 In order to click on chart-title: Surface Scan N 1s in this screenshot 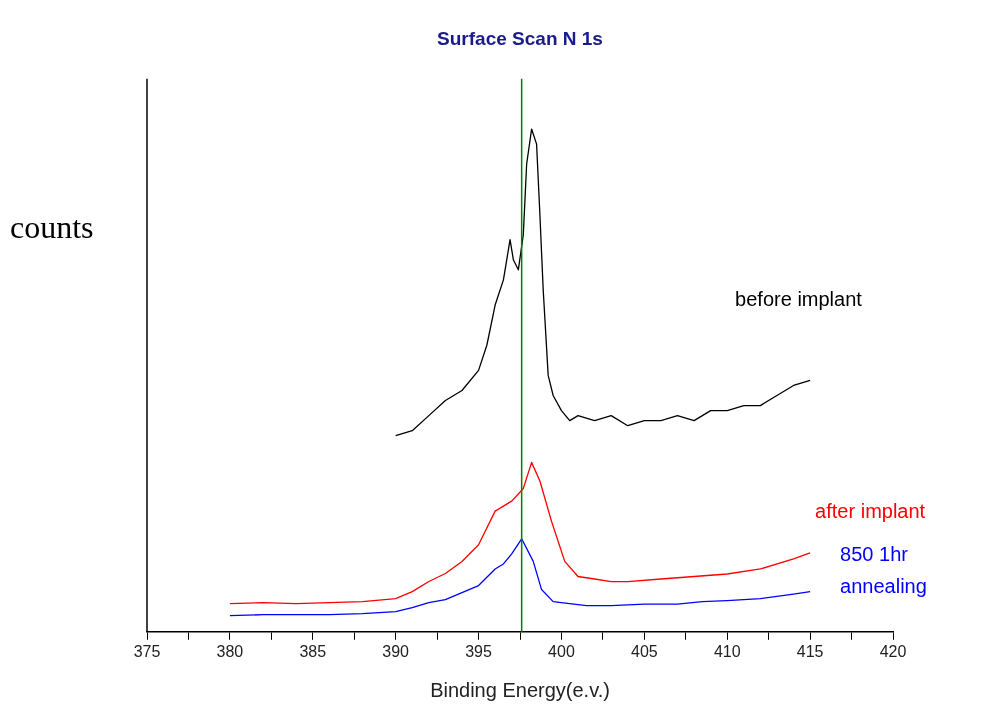, I will do `click(520, 38)`.